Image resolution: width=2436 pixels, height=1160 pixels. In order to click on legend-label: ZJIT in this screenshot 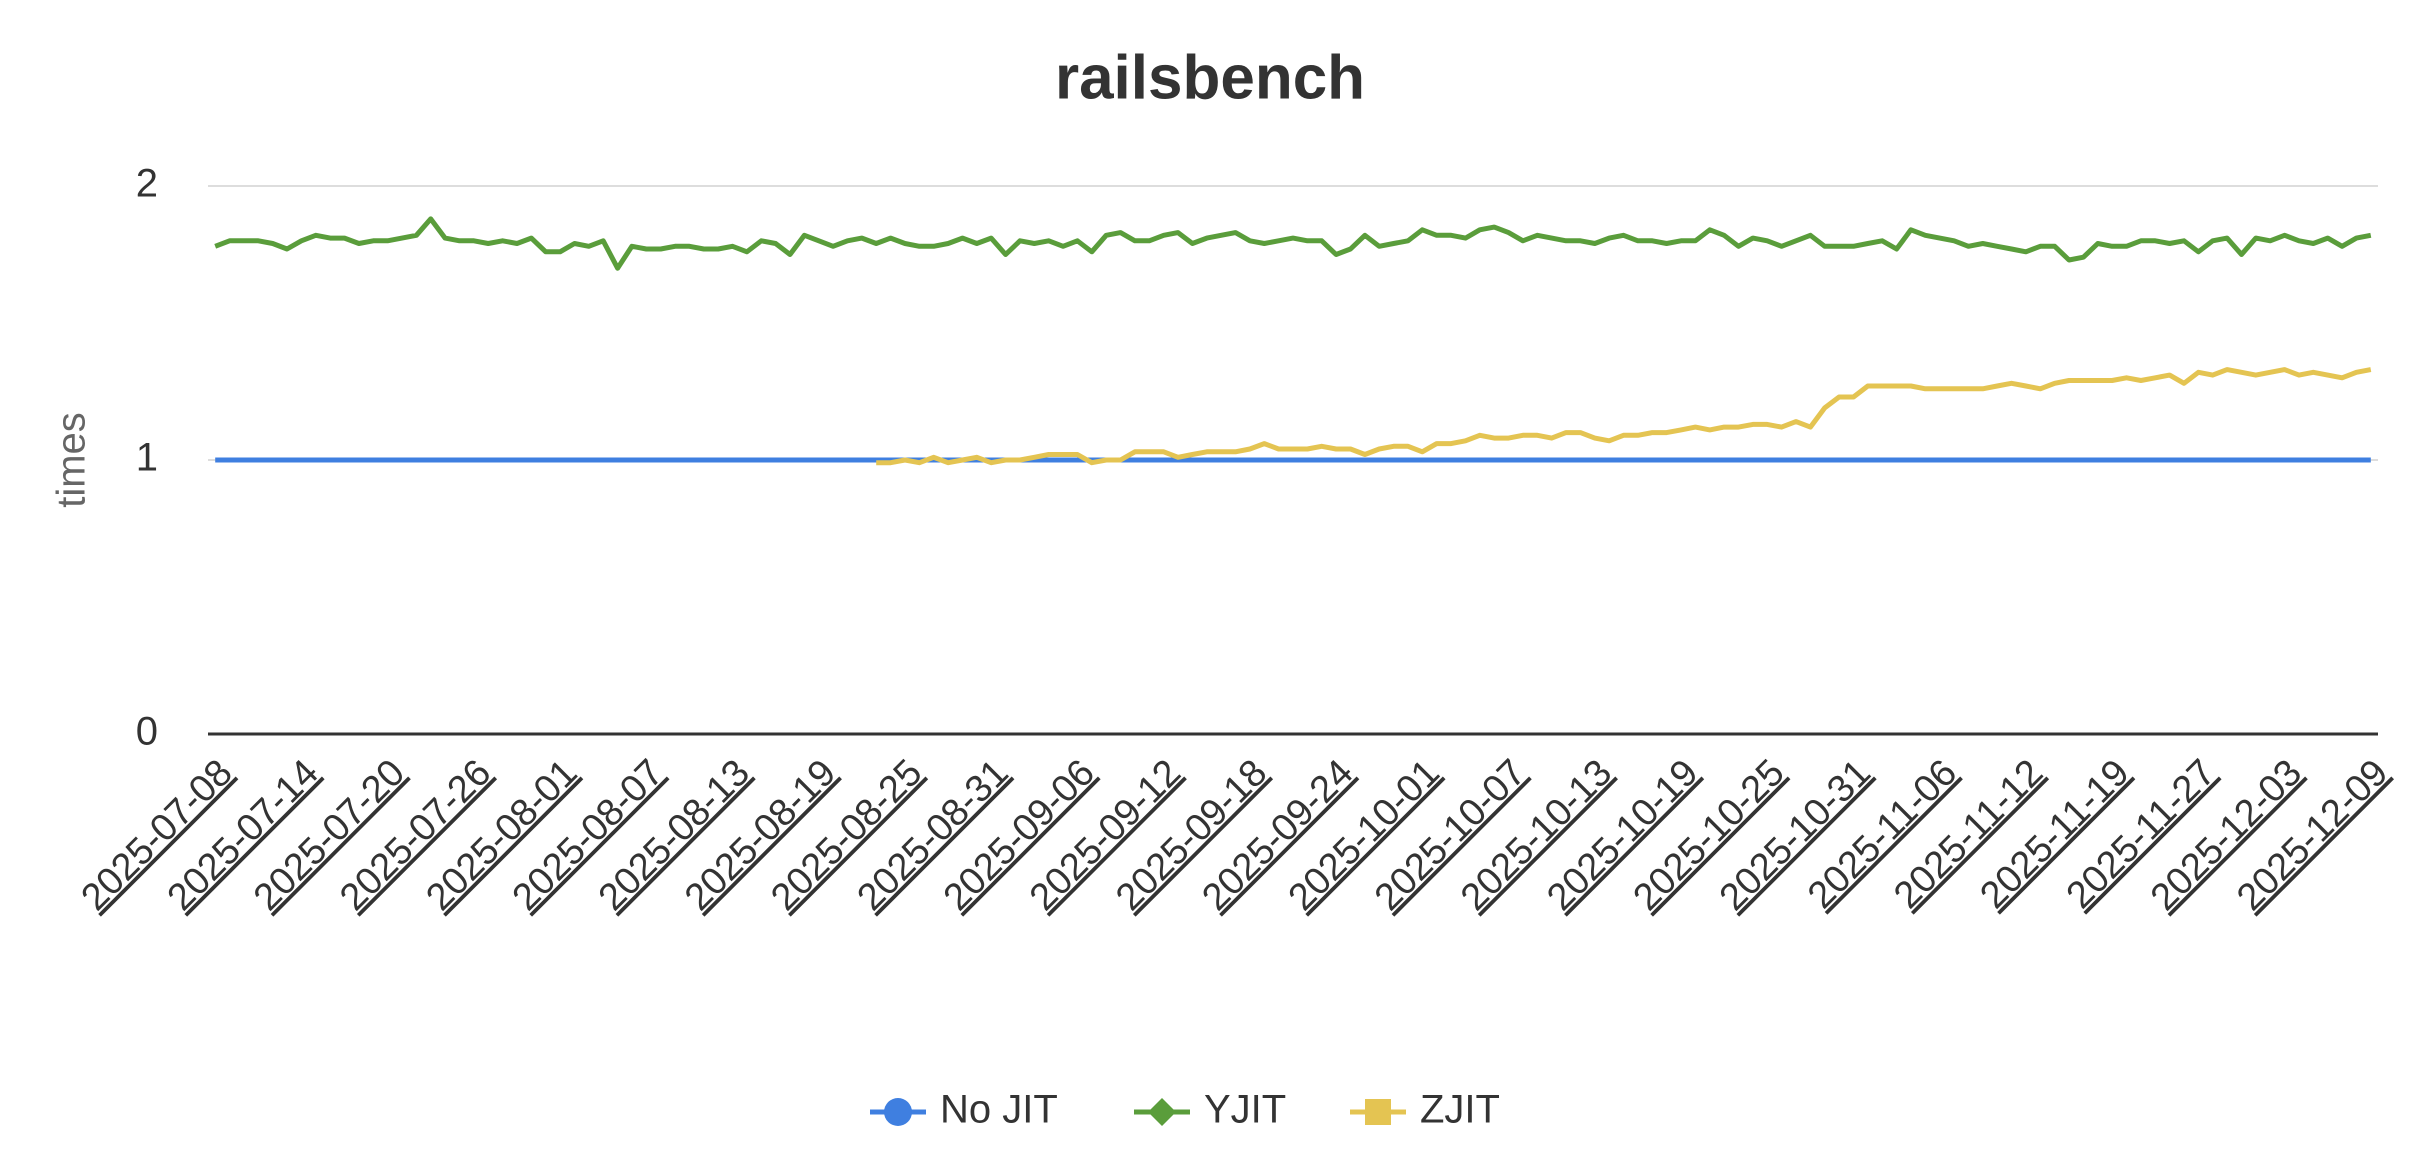, I will do `click(1460, 1110)`.